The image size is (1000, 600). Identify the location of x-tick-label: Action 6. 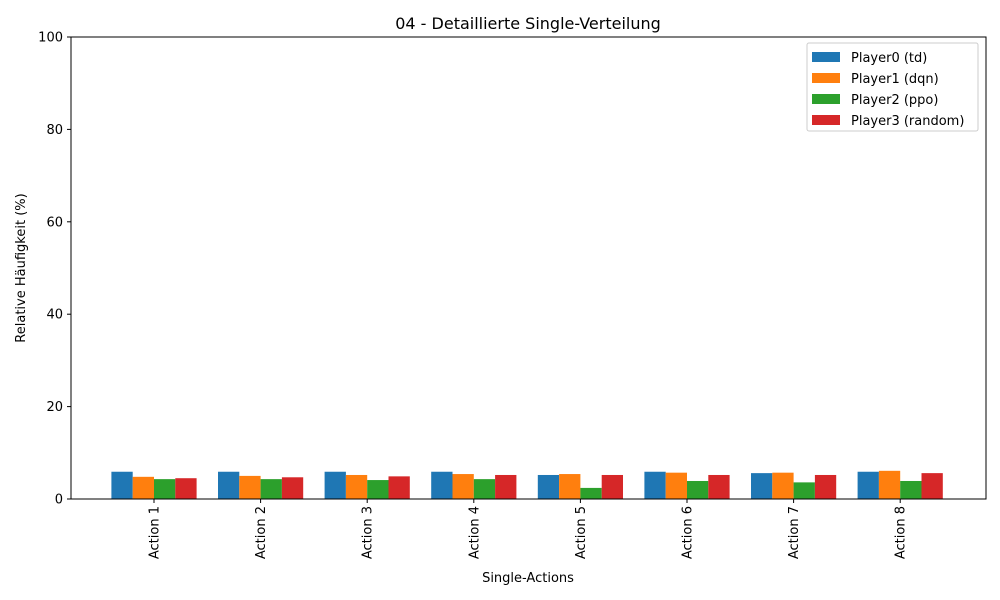
(688, 532).